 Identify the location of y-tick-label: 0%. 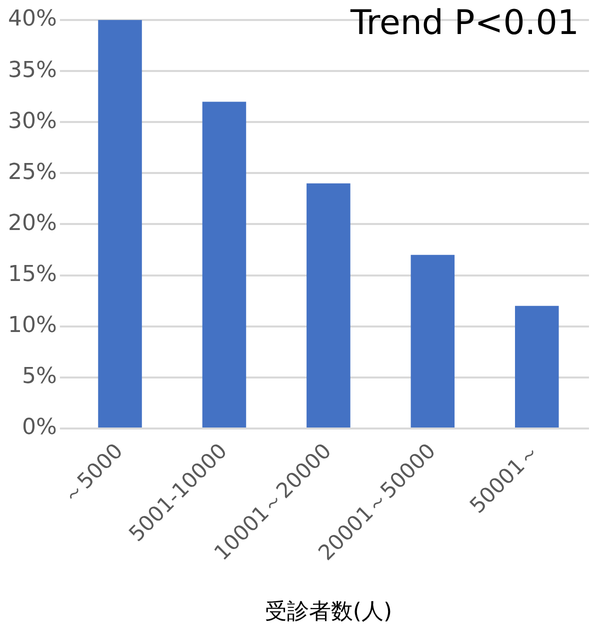
(39, 427).